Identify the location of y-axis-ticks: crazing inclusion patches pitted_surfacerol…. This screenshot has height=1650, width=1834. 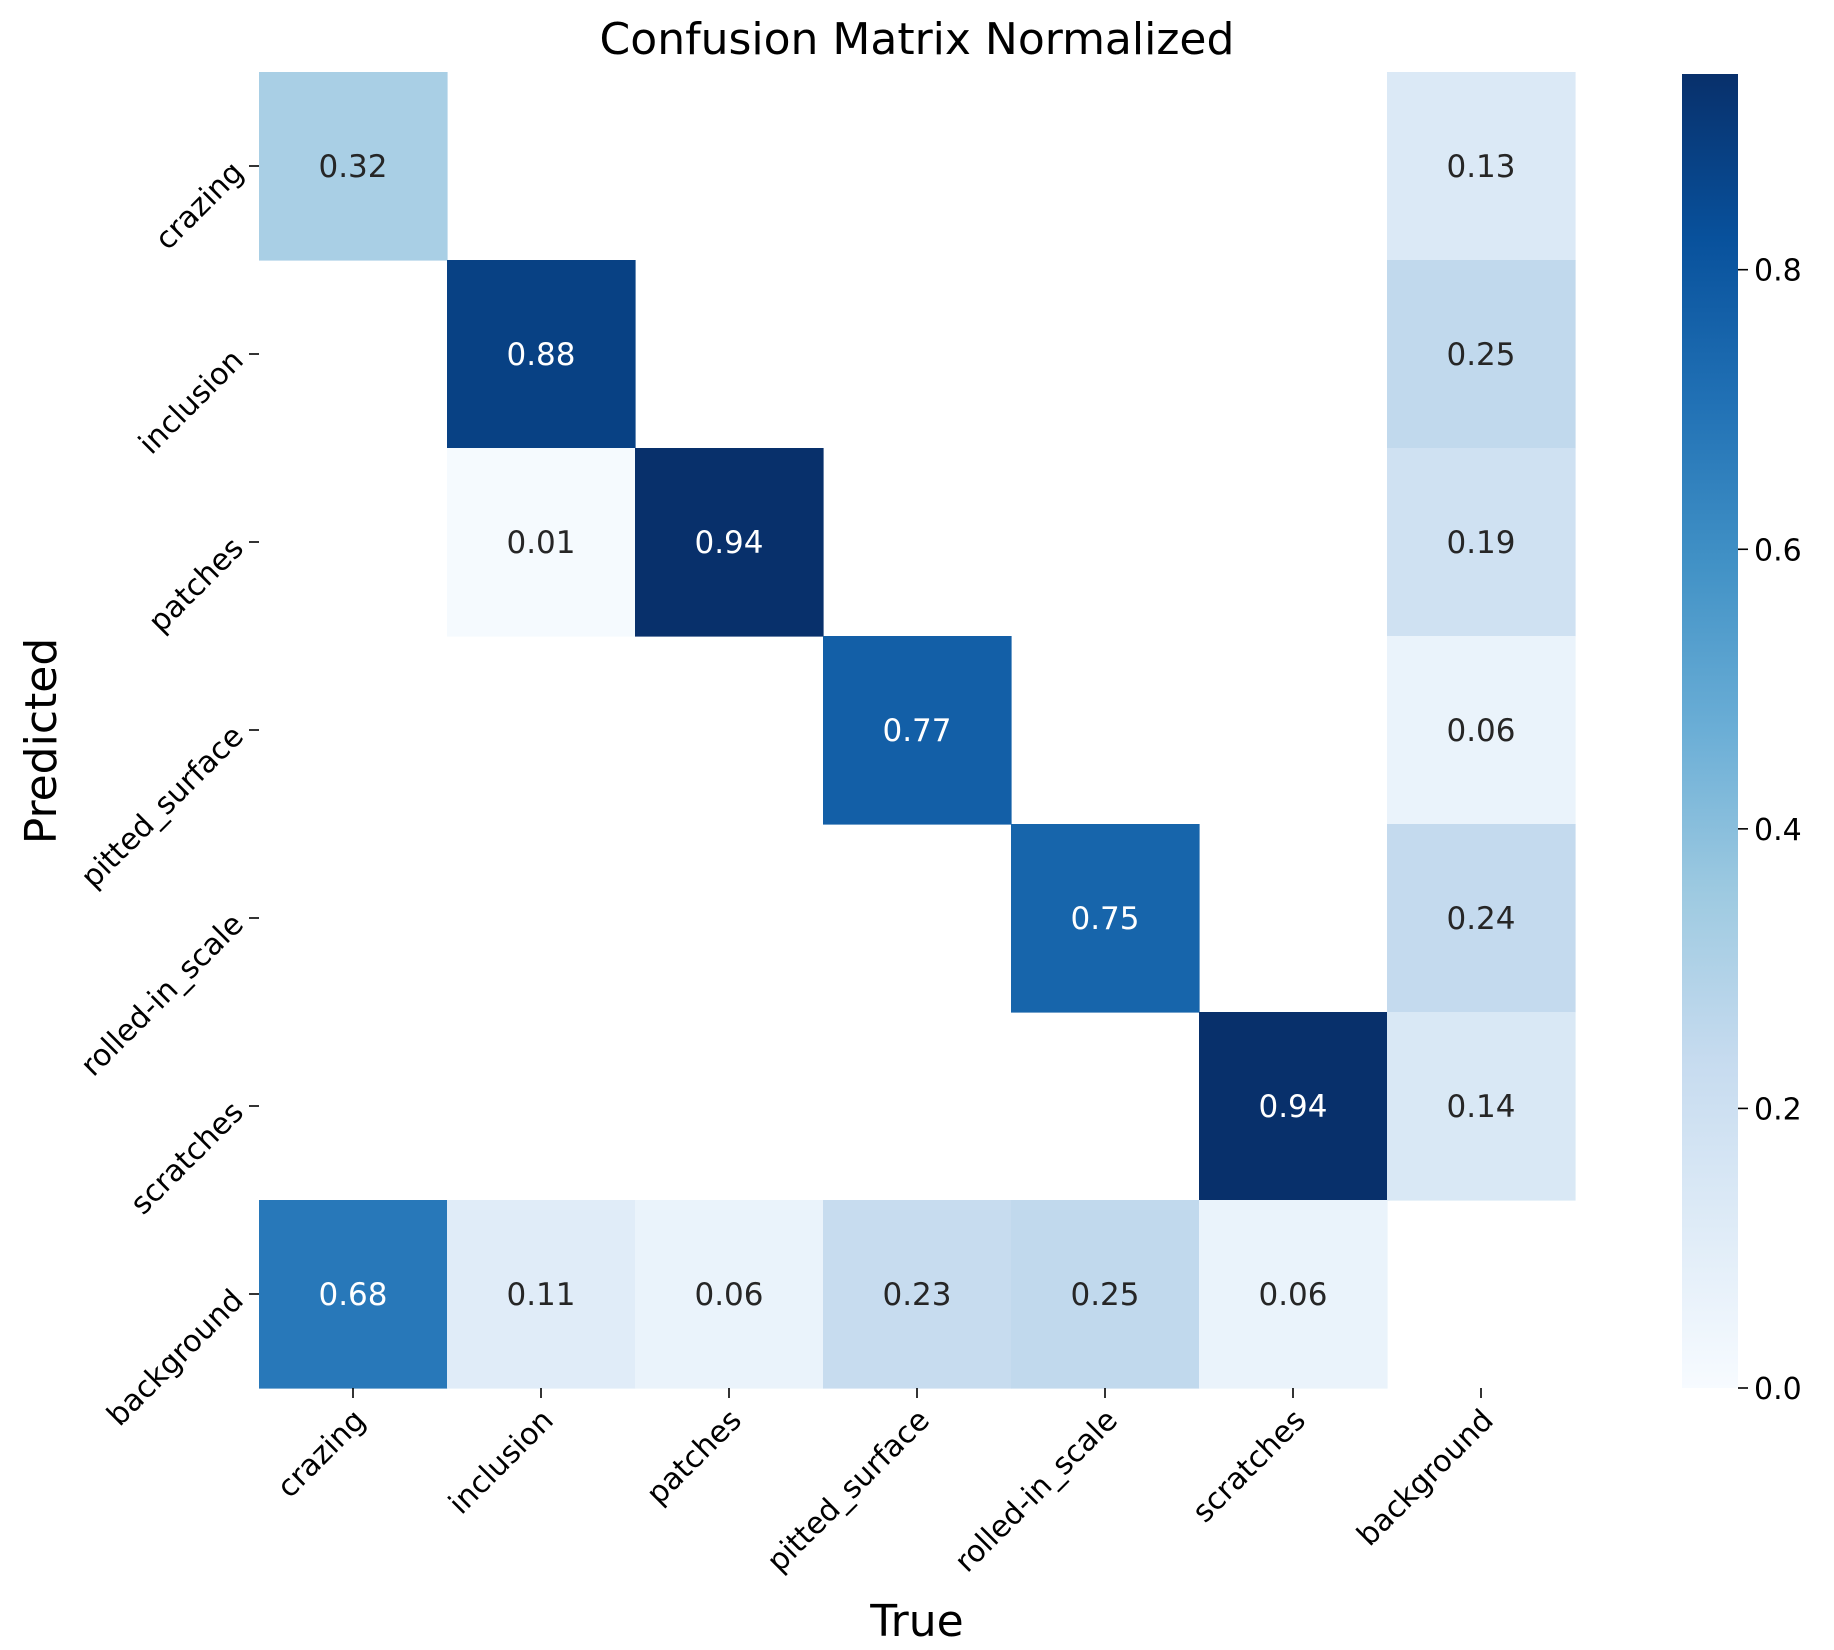
(166, 794).